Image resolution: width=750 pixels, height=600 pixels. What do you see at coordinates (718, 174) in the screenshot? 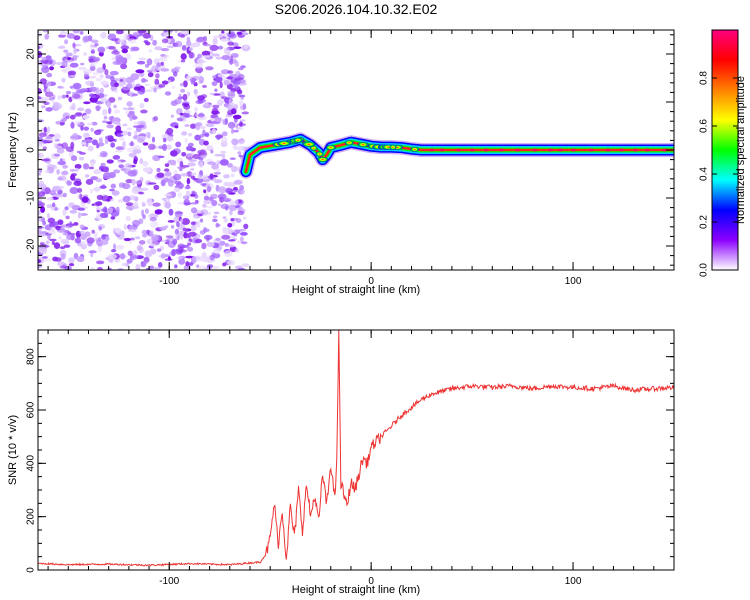
I see `colorbar-ticks: 0.0 0.2 0.4 0.6 0.8` at bounding box center [718, 174].